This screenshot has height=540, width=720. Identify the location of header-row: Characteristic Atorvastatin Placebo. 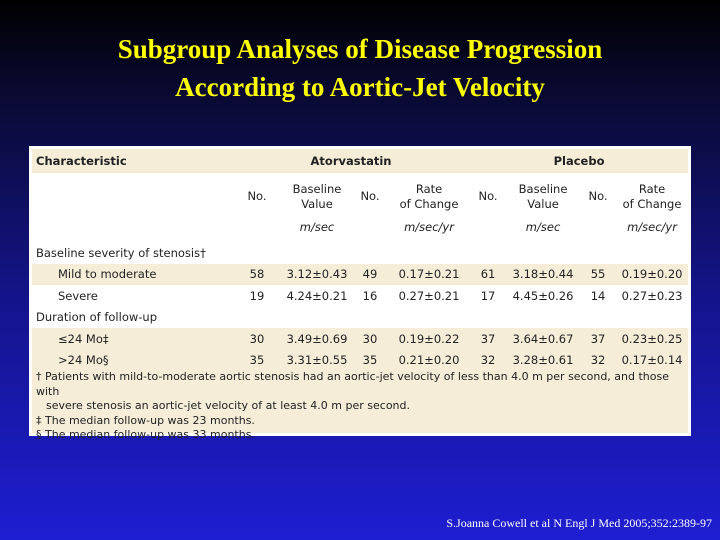
(360, 161).